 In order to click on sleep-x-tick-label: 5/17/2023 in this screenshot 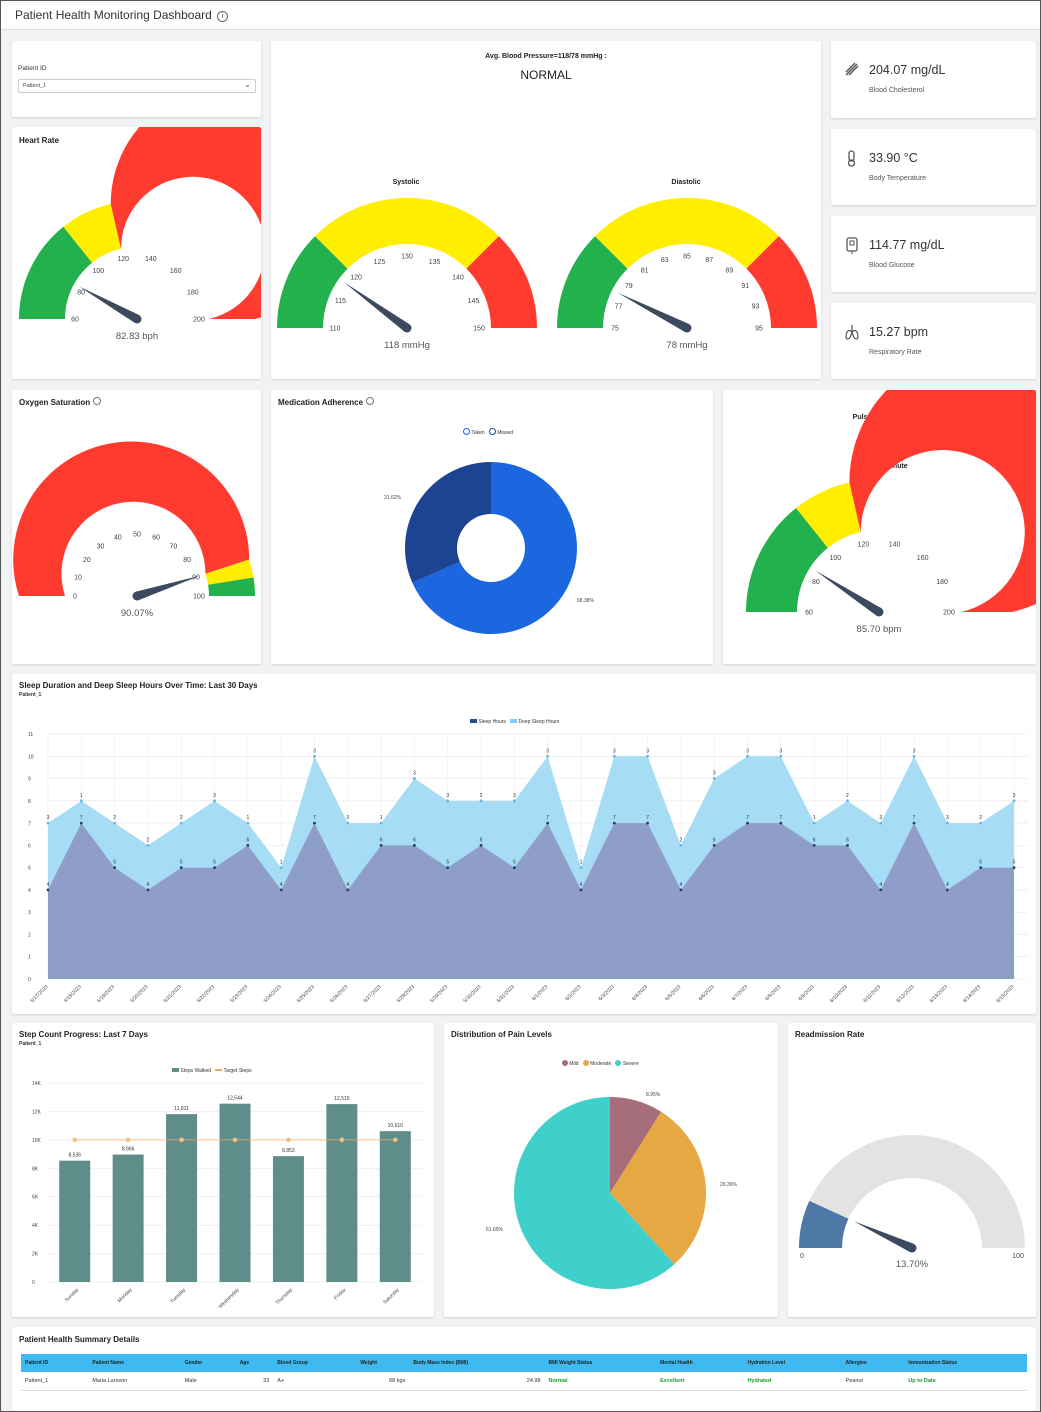, I will do `click(39, 994)`.